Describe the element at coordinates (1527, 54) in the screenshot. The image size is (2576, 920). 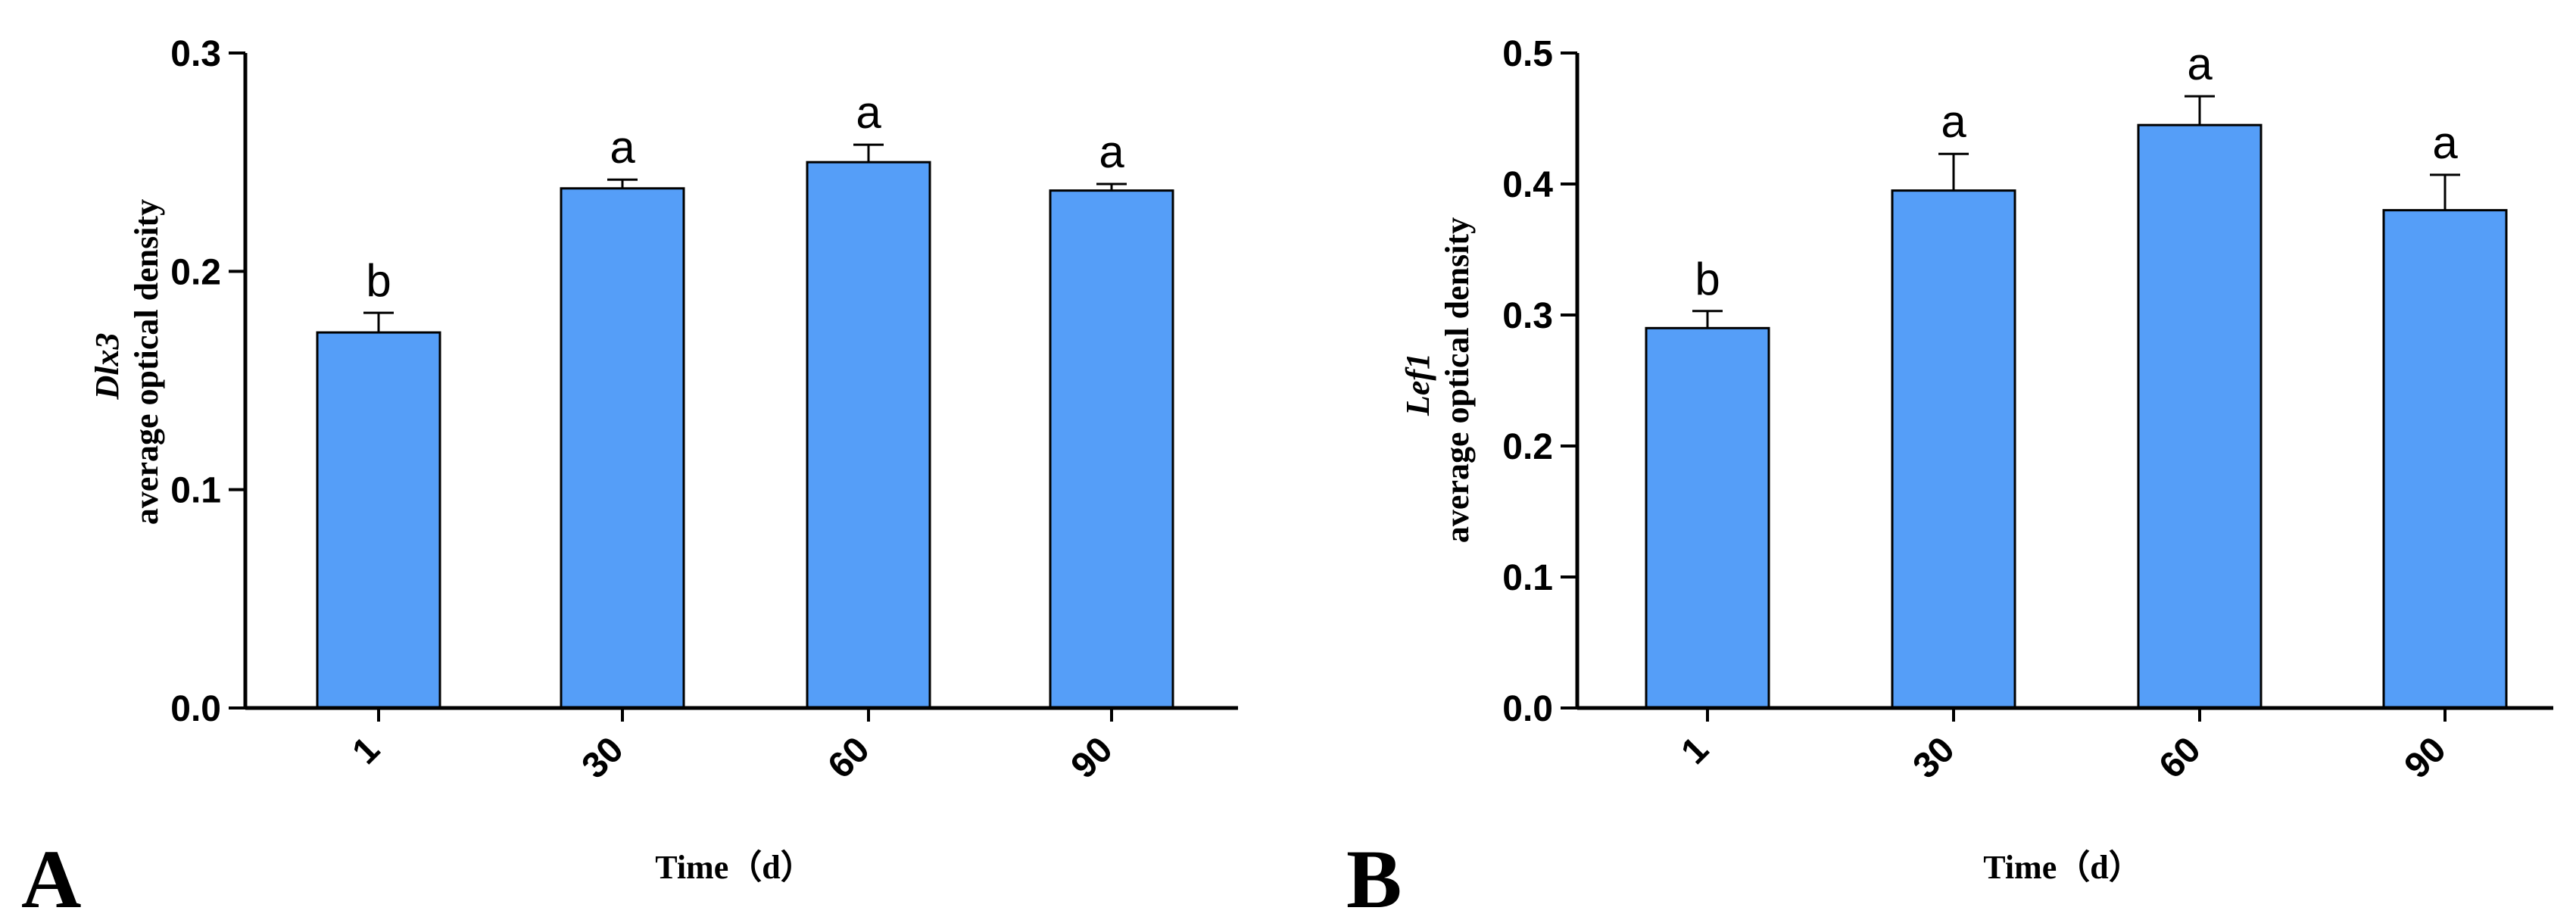
I see `y-tick-label: 0.5` at that location.